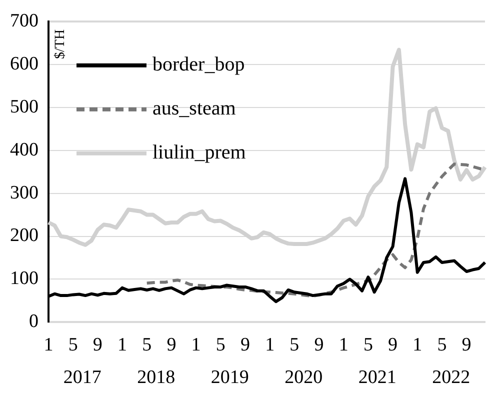  I want to click on text: 2021, so click(377, 377).